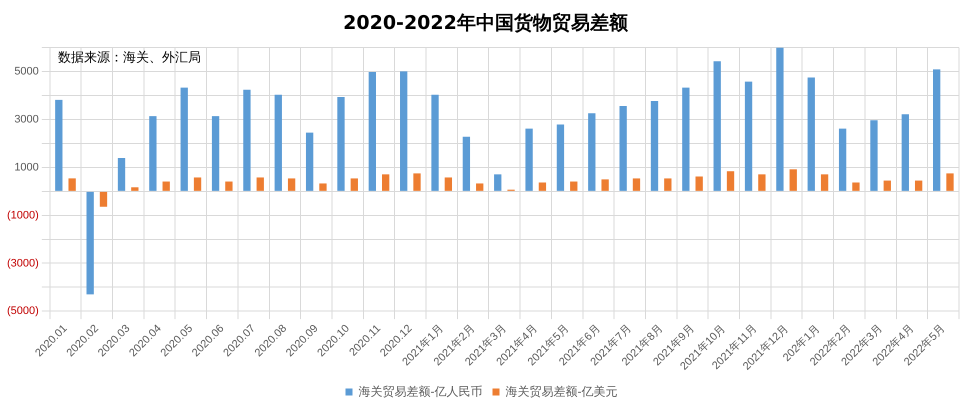  Describe the element at coordinates (26, 120) in the screenshot. I see `y-tick-label: 3000` at that location.